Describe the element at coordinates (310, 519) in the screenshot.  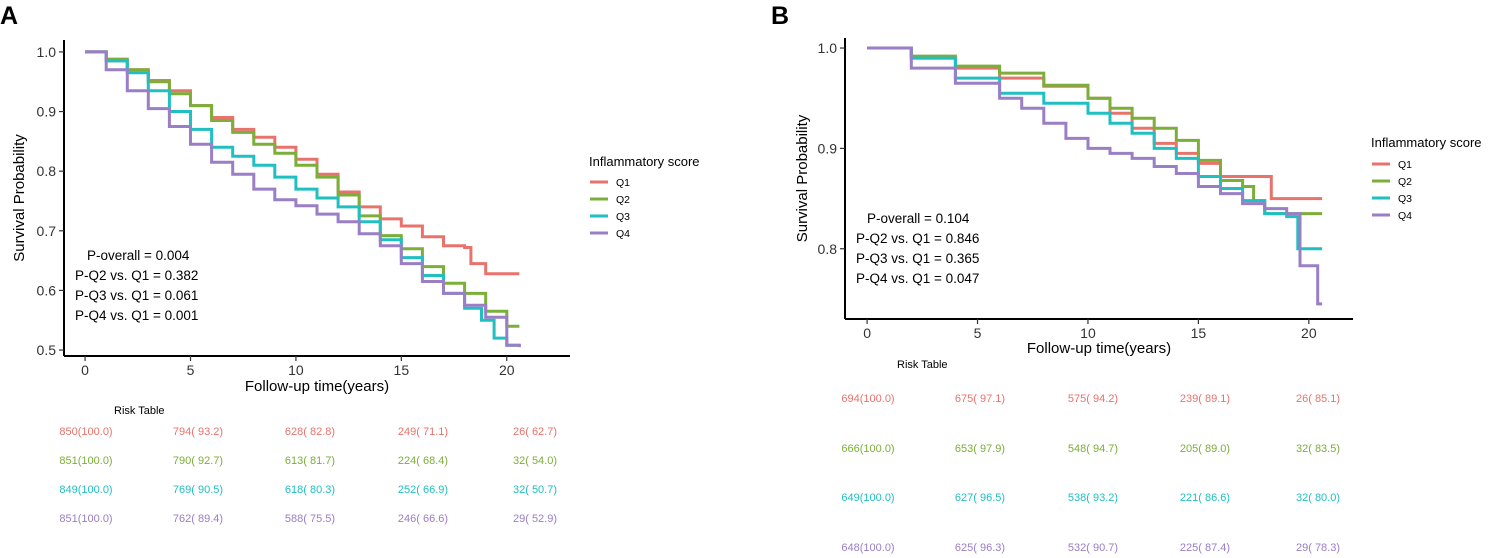
I see `risk-cell-q4: 588( 75.5)` at that location.